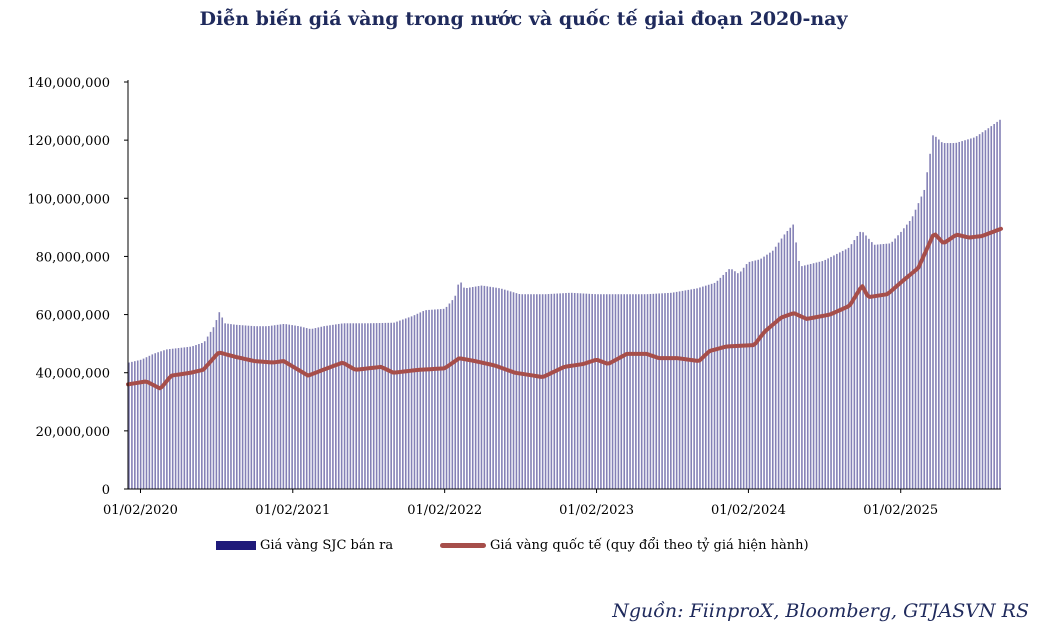 This screenshot has height=630, width=1047. What do you see at coordinates (820, 611) in the screenshot?
I see `source-note: Nguồn: FiinproX, Bloomberg, GTJASVN RS` at bounding box center [820, 611].